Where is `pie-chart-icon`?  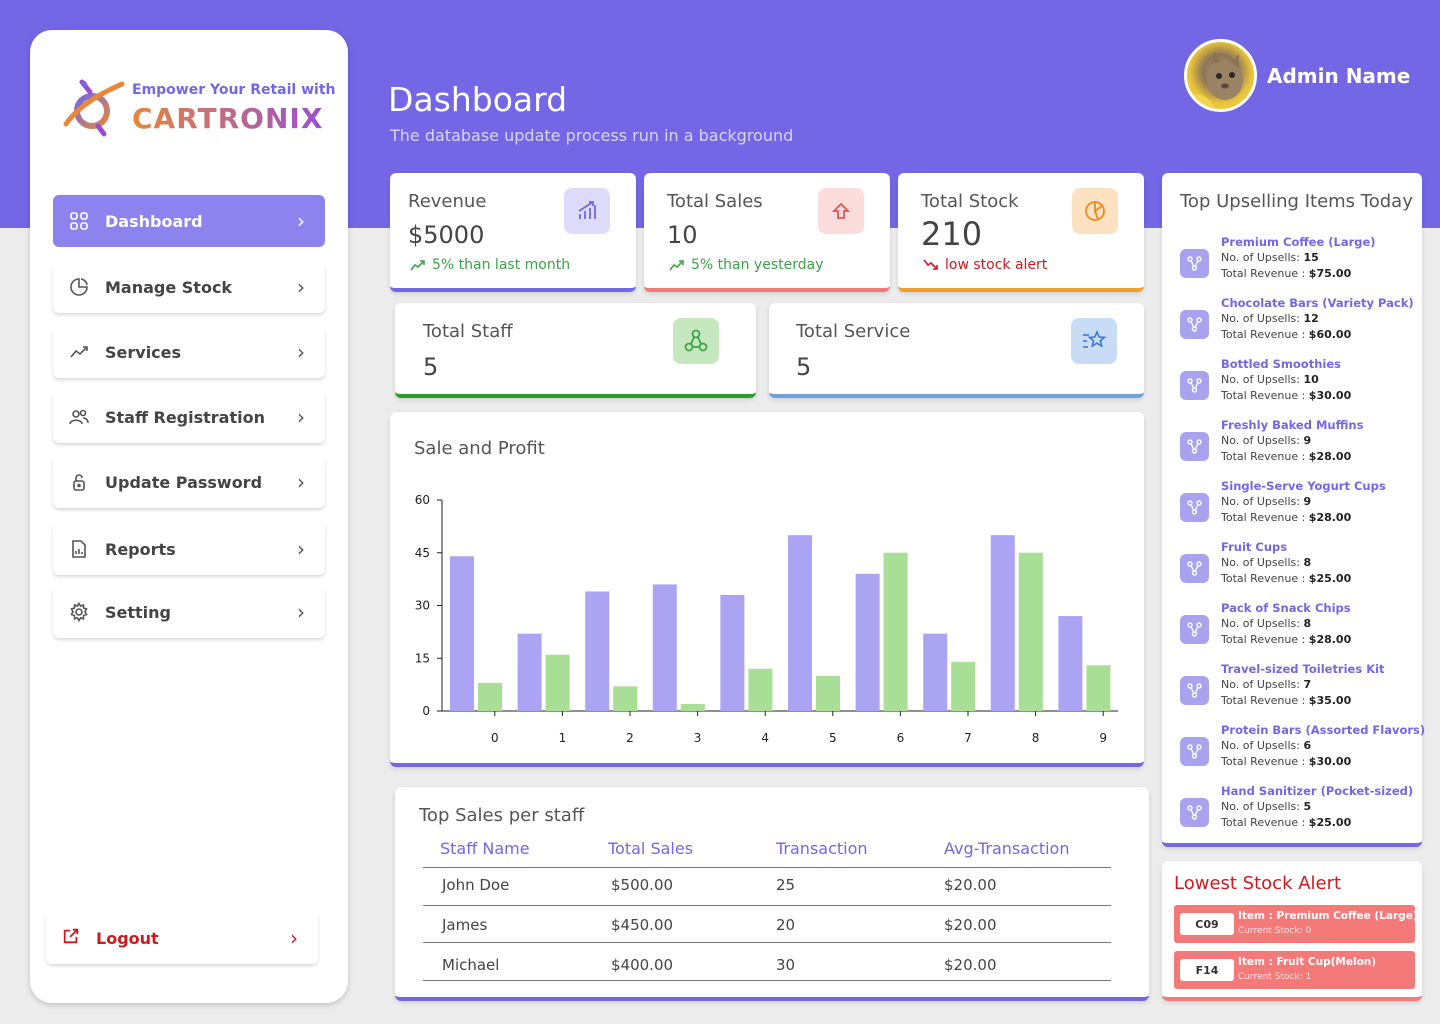
pie-chart-icon is located at coordinates (1095, 211).